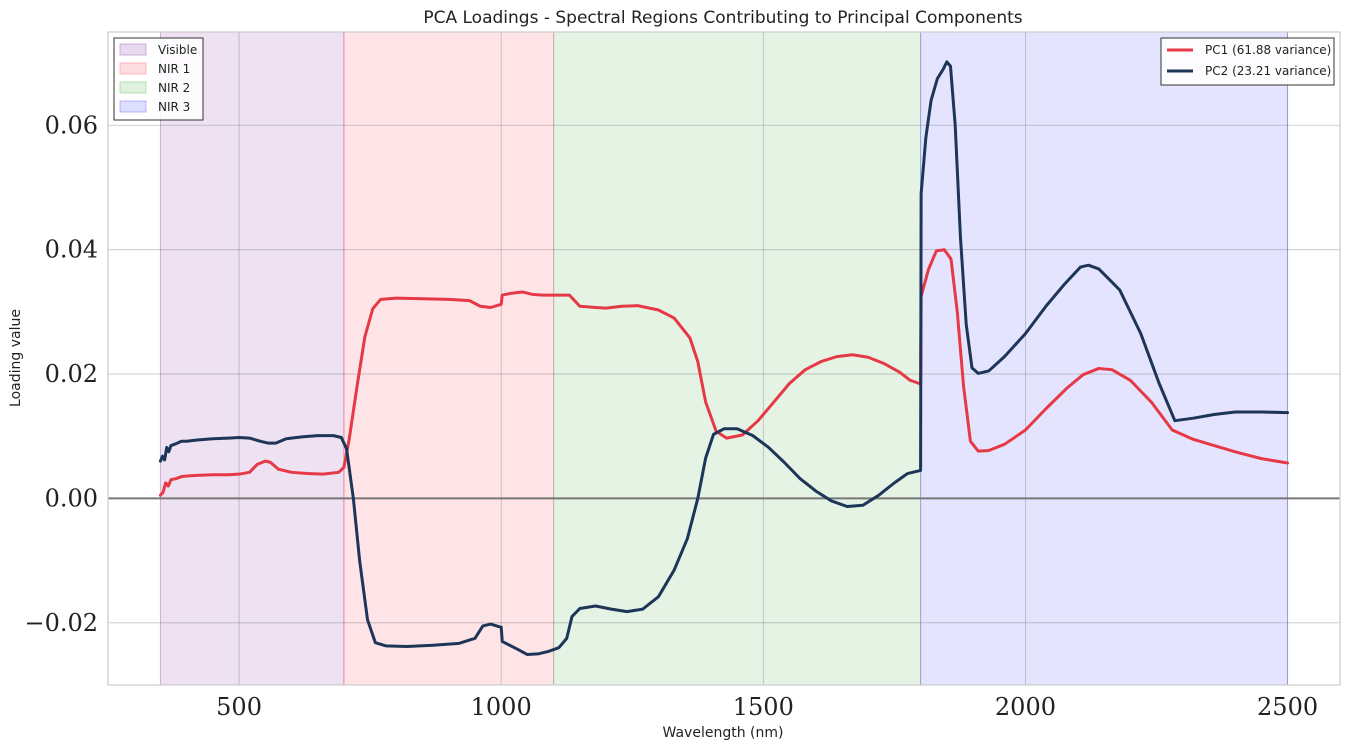 The height and width of the screenshot is (756, 1351). I want to click on series-legend-label-1: PC2 (23.21 variance), so click(1268, 71).